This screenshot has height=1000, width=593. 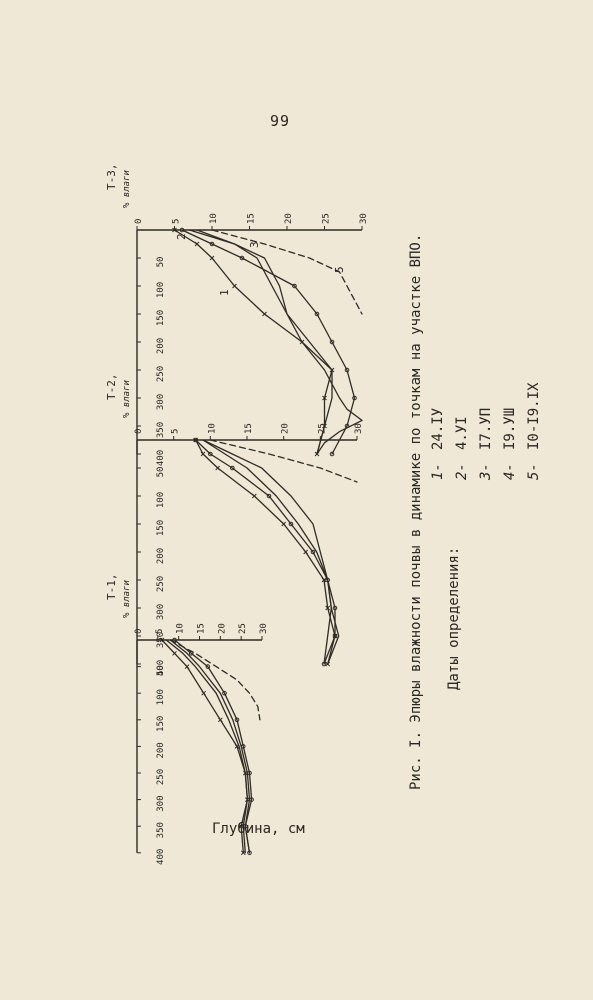 I want to click on moisture-tick-label: 0, so click(x=139, y=631).